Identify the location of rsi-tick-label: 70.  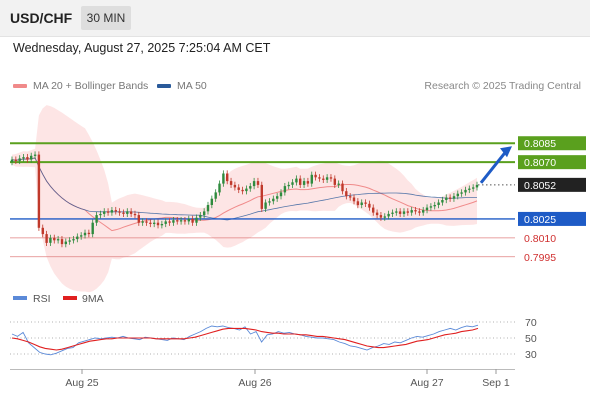
(531, 323).